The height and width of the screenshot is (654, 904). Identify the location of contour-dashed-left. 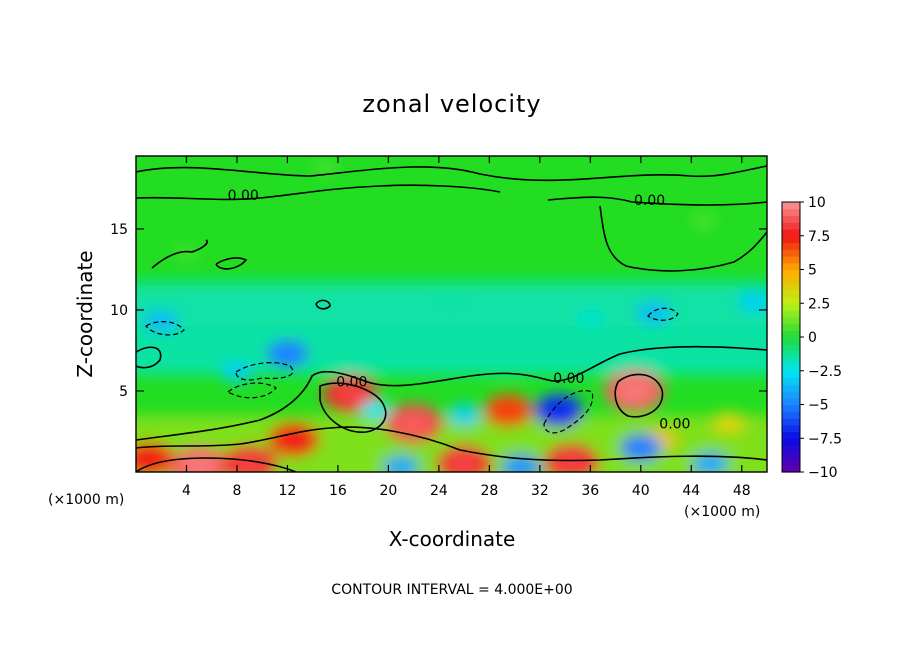
(165, 328).